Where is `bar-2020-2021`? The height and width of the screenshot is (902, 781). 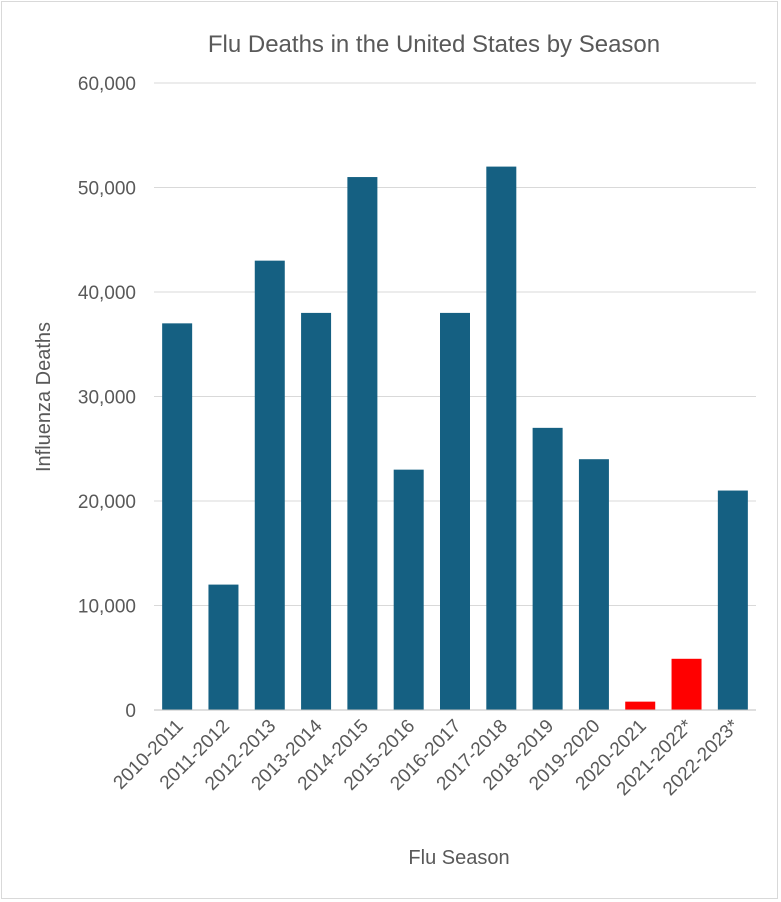
bar-2020-2021 is located at coordinates (640, 705).